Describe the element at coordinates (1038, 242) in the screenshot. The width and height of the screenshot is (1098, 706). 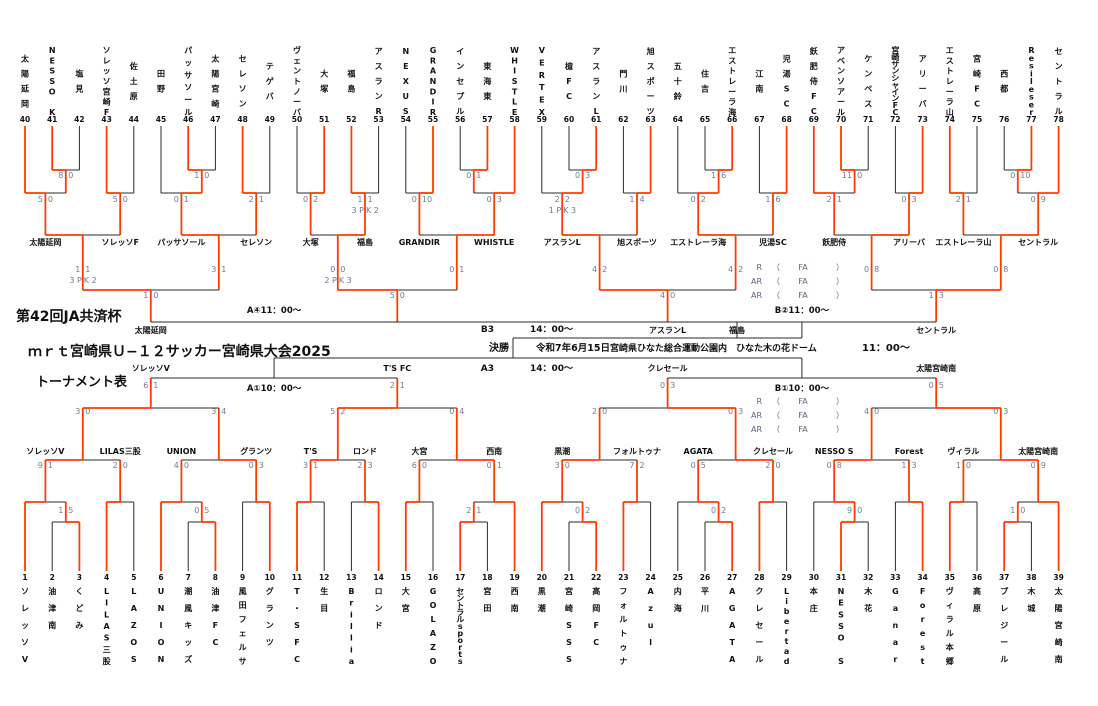
I see `round-label: セントラル` at that location.